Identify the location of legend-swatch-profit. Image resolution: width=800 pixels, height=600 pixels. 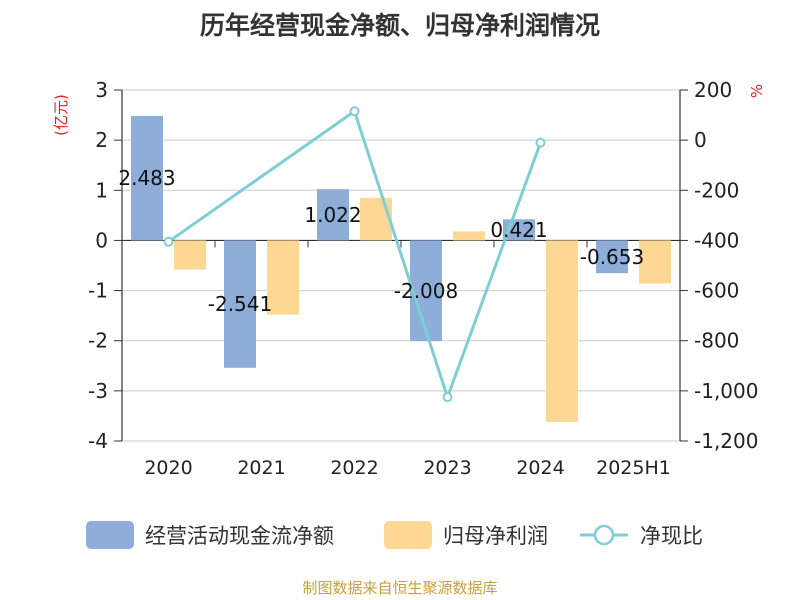
(408, 535).